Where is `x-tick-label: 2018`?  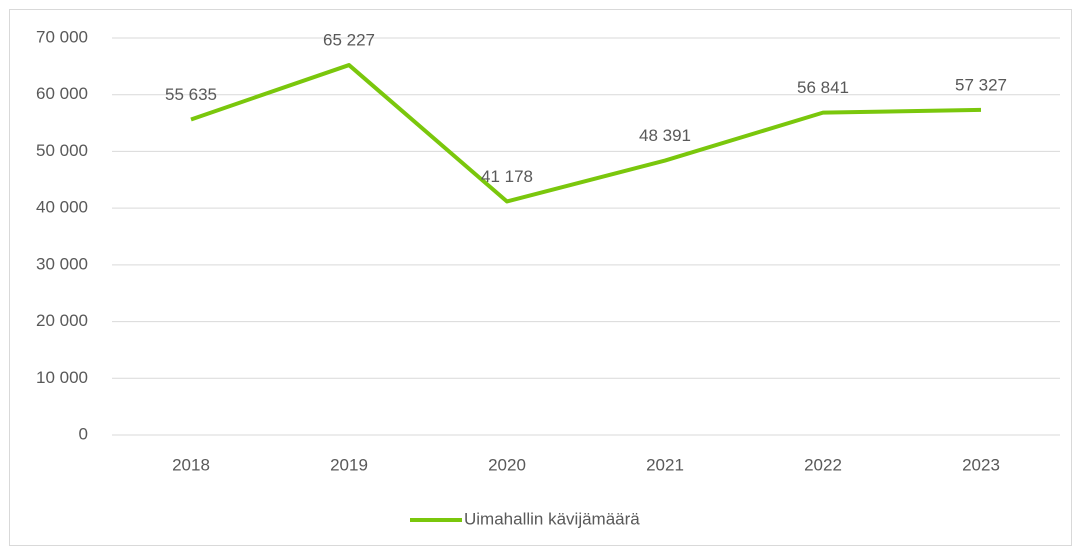
x-tick-label: 2018 is located at coordinates (191, 464).